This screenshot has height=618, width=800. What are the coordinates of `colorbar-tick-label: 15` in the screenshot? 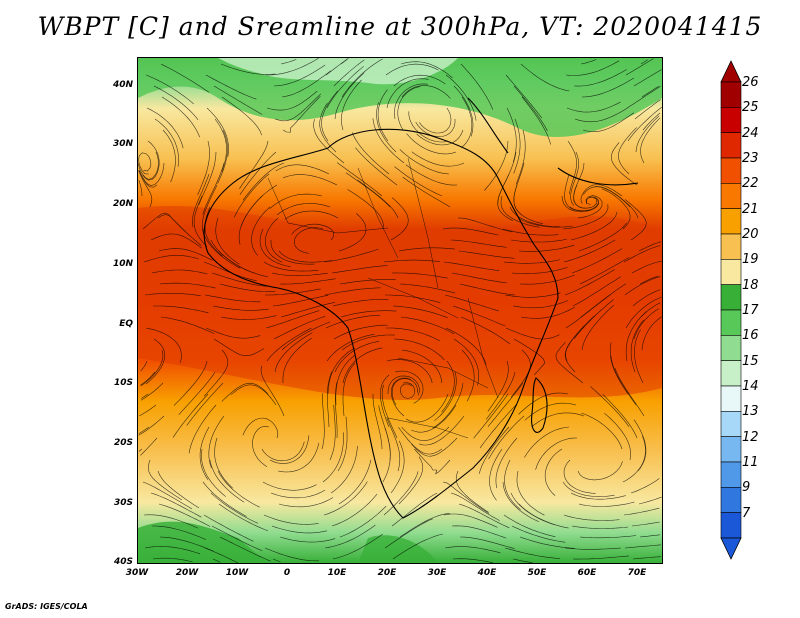 It's located at (750, 361).